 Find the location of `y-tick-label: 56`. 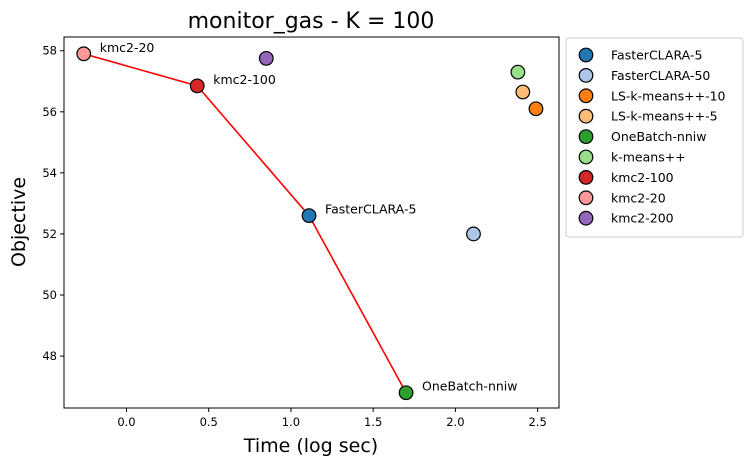

y-tick-label: 56 is located at coordinates (49, 112).